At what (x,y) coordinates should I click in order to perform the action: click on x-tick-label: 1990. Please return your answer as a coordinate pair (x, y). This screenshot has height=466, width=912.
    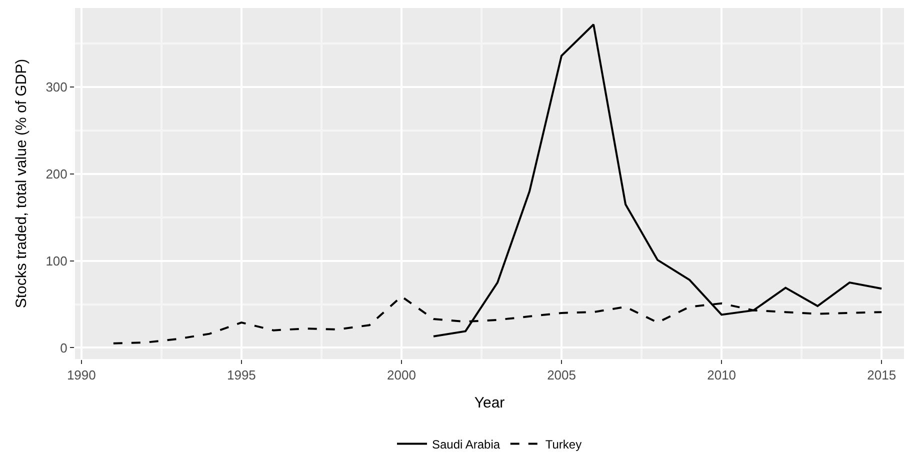
    Looking at the image, I should click on (81, 375).